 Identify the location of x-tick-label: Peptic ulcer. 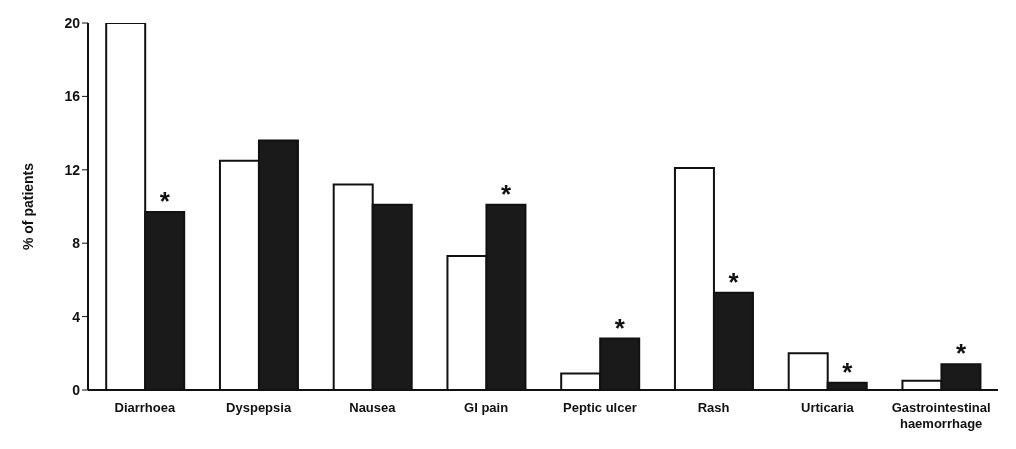
(600, 407).